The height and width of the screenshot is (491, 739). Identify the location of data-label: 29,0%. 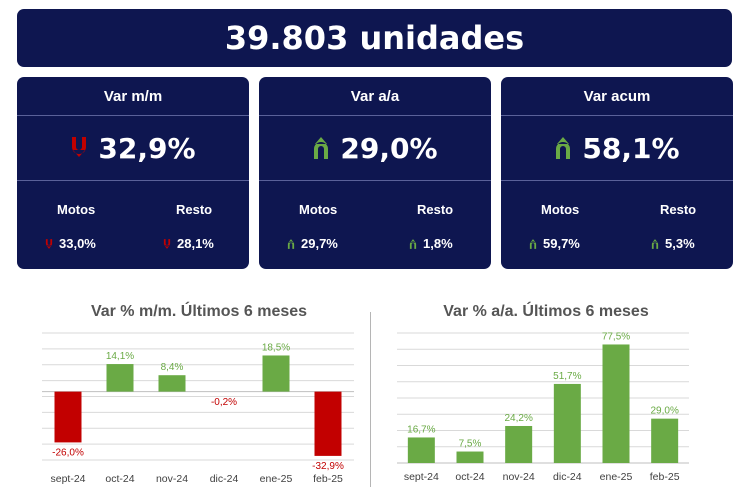
(664, 411).